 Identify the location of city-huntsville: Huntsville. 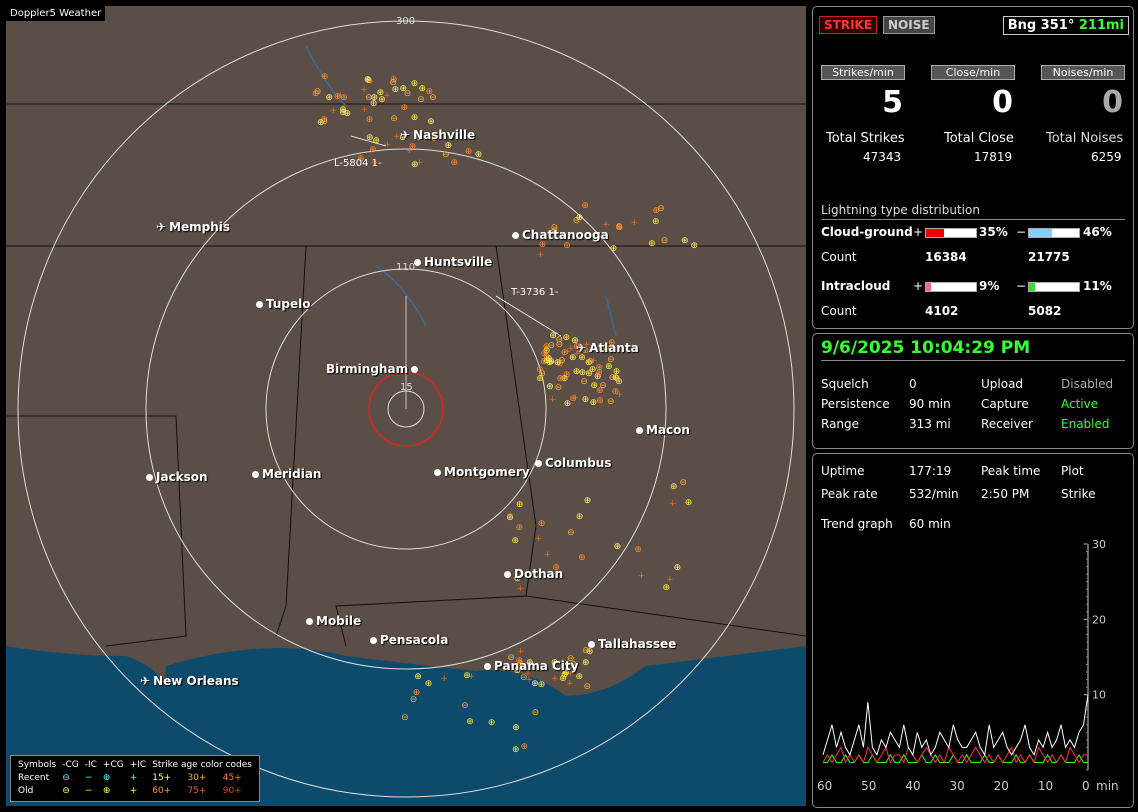
(453, 262).